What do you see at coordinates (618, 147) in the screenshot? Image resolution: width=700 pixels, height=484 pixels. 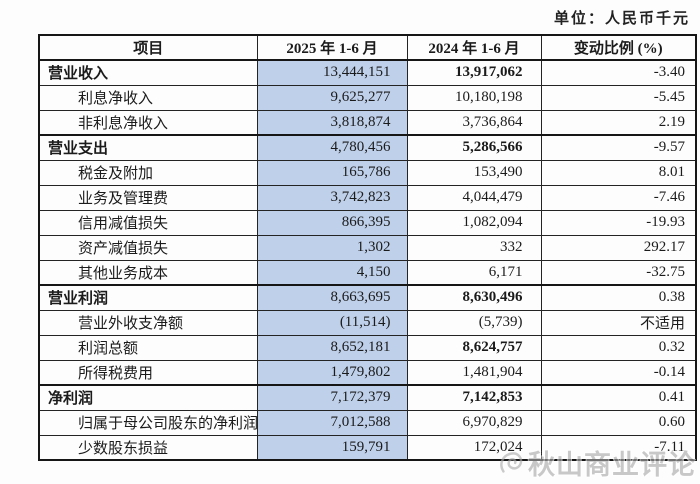 I see `change-pct: -9.57` at bounding box center [618, 147].